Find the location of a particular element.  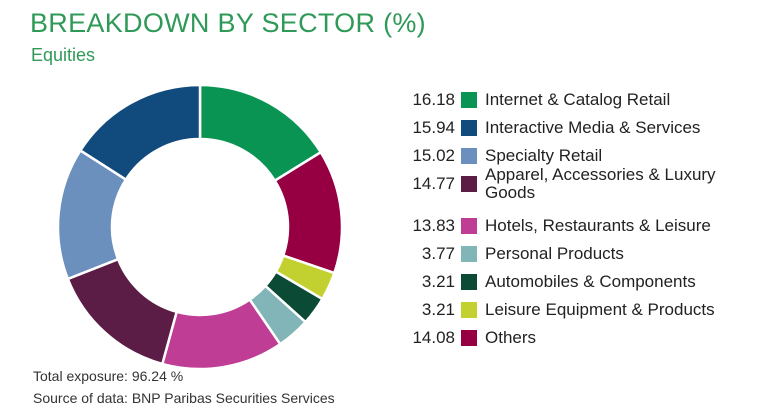

chart-title: BREAKDOWN BY SECTOR (%) is located at coordinates (228, 23).